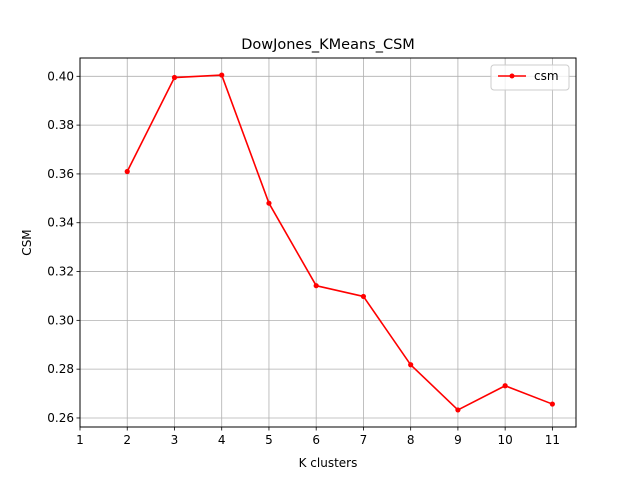 The image size is (640, 480). What do you see at coordinates (316, 440) in the screenshot?
I see `x-tick-label: 6` at bounding box center [316, 440].